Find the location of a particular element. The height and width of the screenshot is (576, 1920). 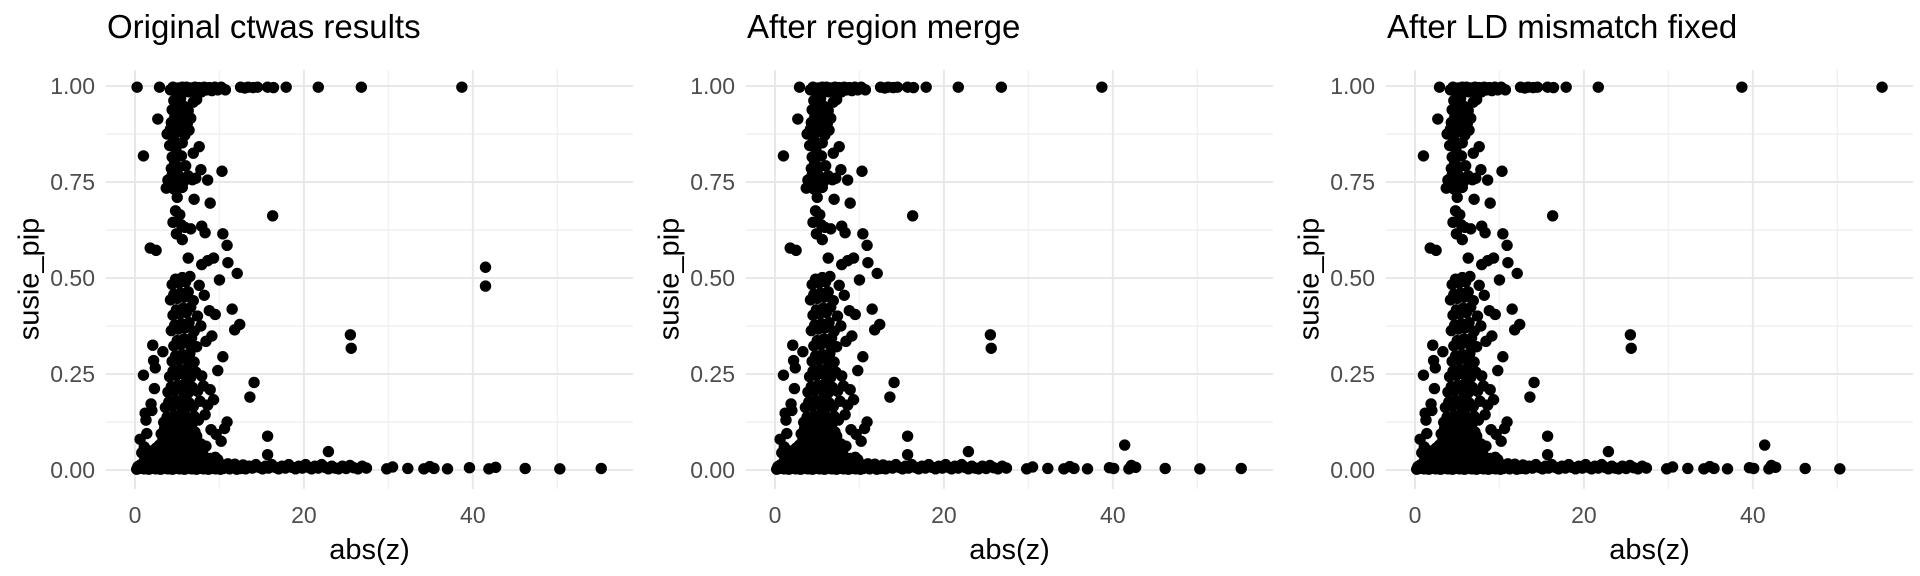

x-tick-label: 40 is located at coordinates (473, 515).